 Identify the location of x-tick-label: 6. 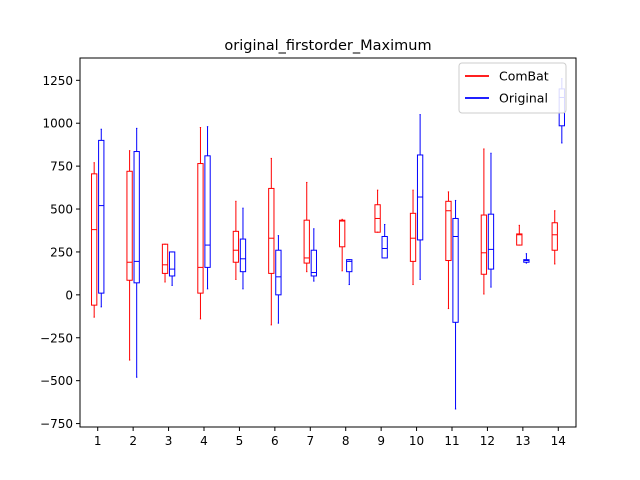
(275, 441).